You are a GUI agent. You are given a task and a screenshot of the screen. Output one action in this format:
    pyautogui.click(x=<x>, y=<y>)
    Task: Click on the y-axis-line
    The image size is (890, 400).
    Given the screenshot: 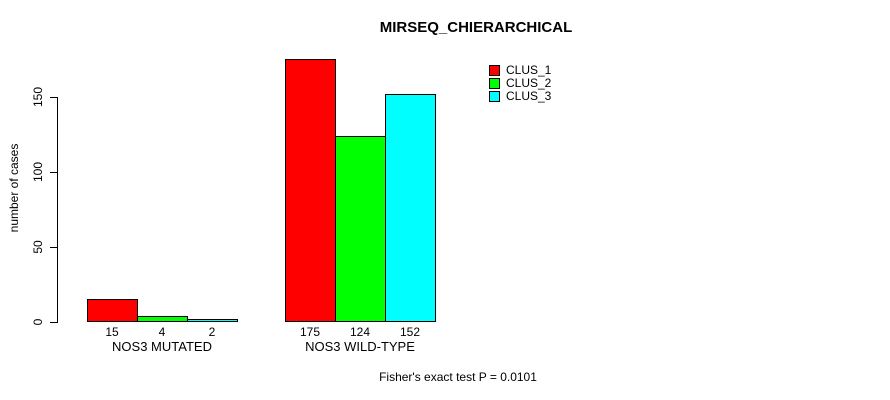 What is the action you would take?
    pyautogui.click(x=57, y=210)
    